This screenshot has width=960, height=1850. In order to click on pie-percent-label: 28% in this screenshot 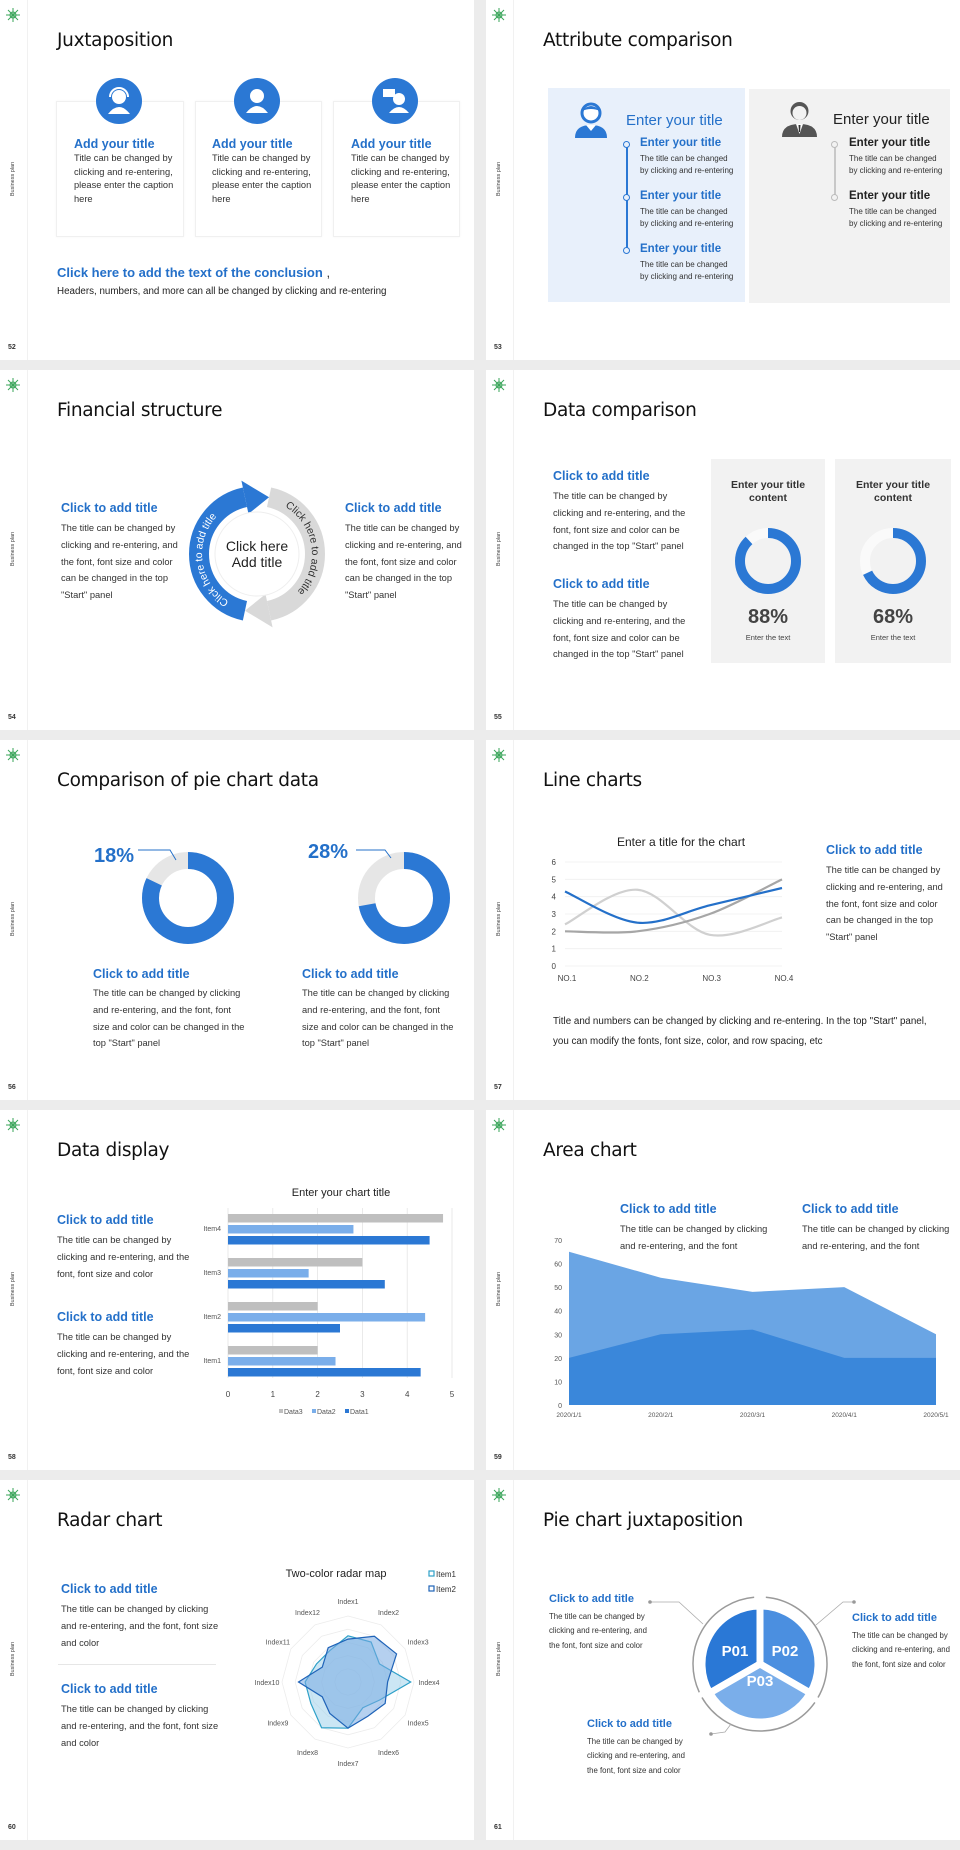, I will do `click(328, 852)`.